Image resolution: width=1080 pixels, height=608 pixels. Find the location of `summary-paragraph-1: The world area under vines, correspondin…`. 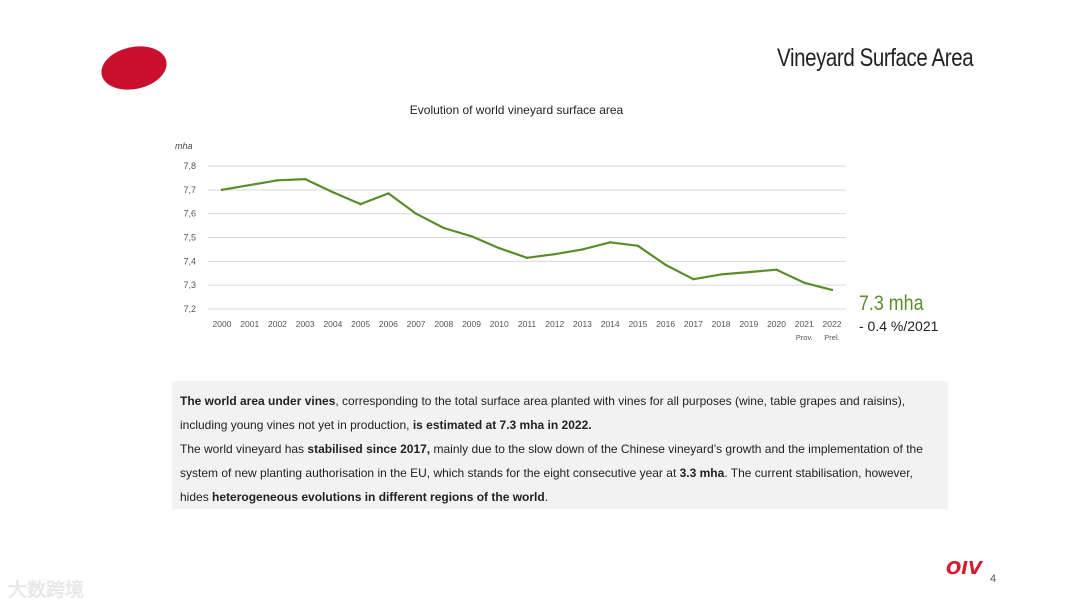

summary-paragraph-1: The world area under vines, correspondin… is located at coordinates (560, 413).